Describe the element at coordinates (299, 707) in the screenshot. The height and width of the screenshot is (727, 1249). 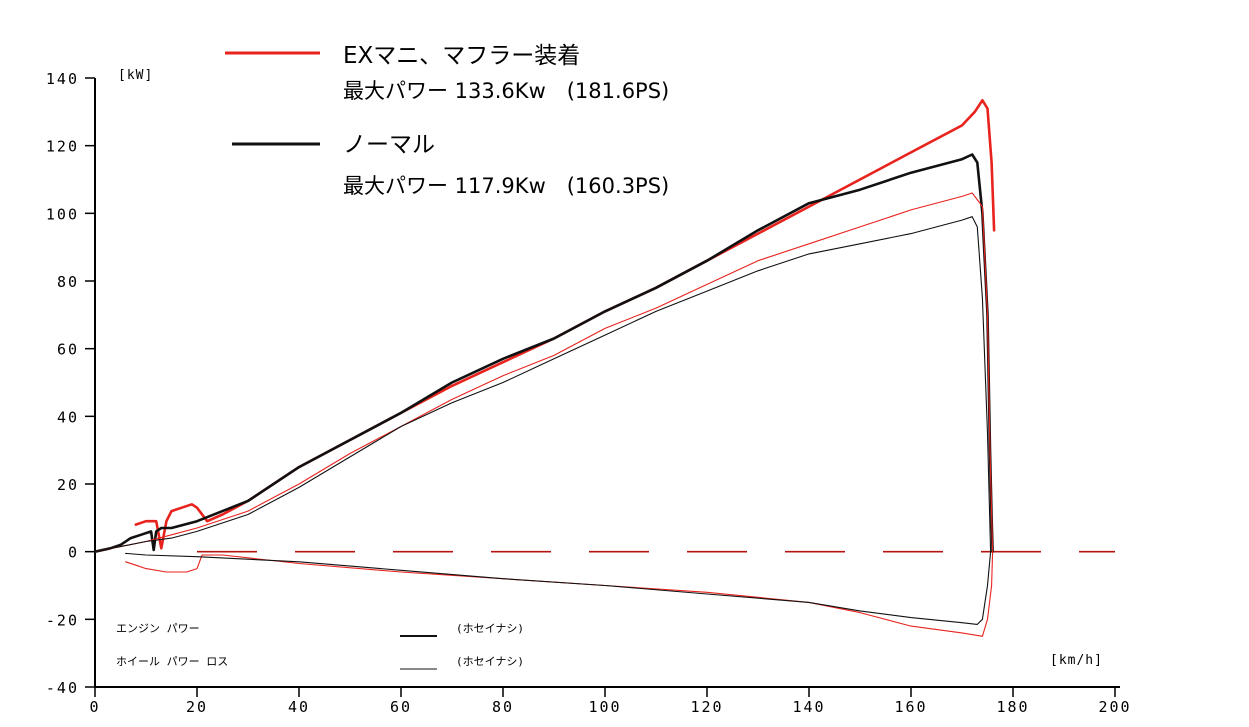
I see `x-tick-label: 40` at that location.